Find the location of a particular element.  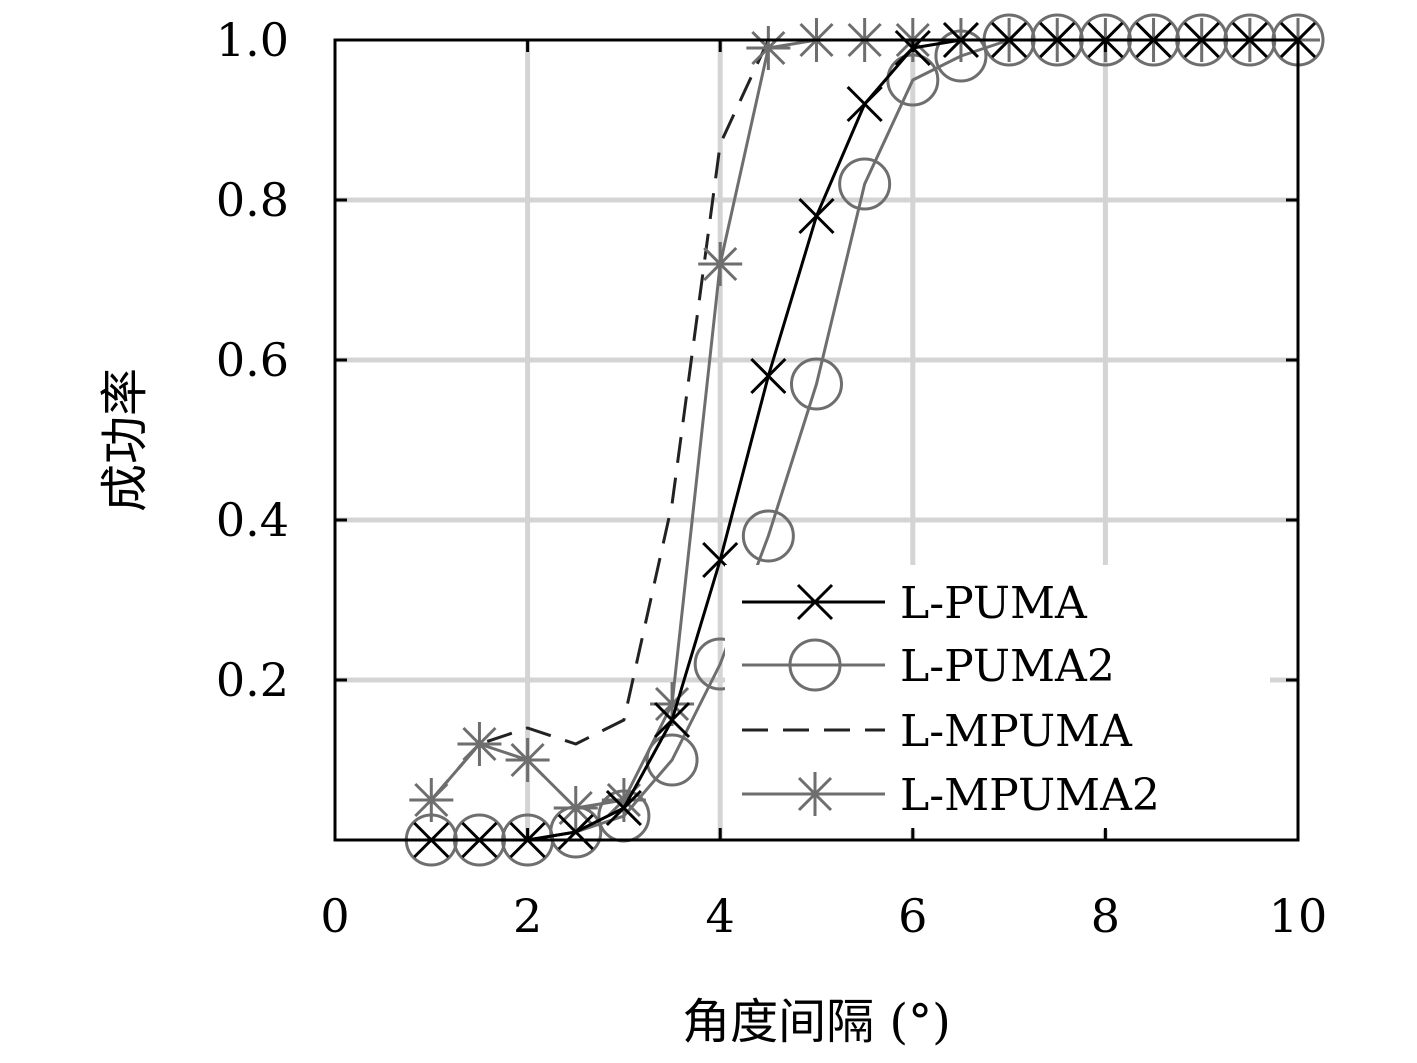

x-tick-label: 4 is located at coordinates (720, 916).